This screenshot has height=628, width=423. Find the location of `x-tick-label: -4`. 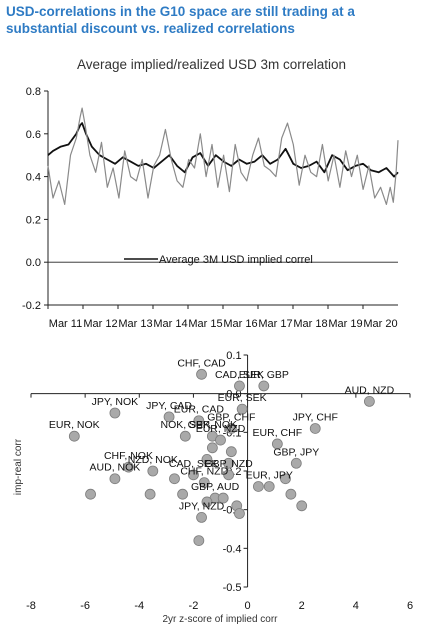

x-tick-label: -4 is located at coordinates (139, 606).